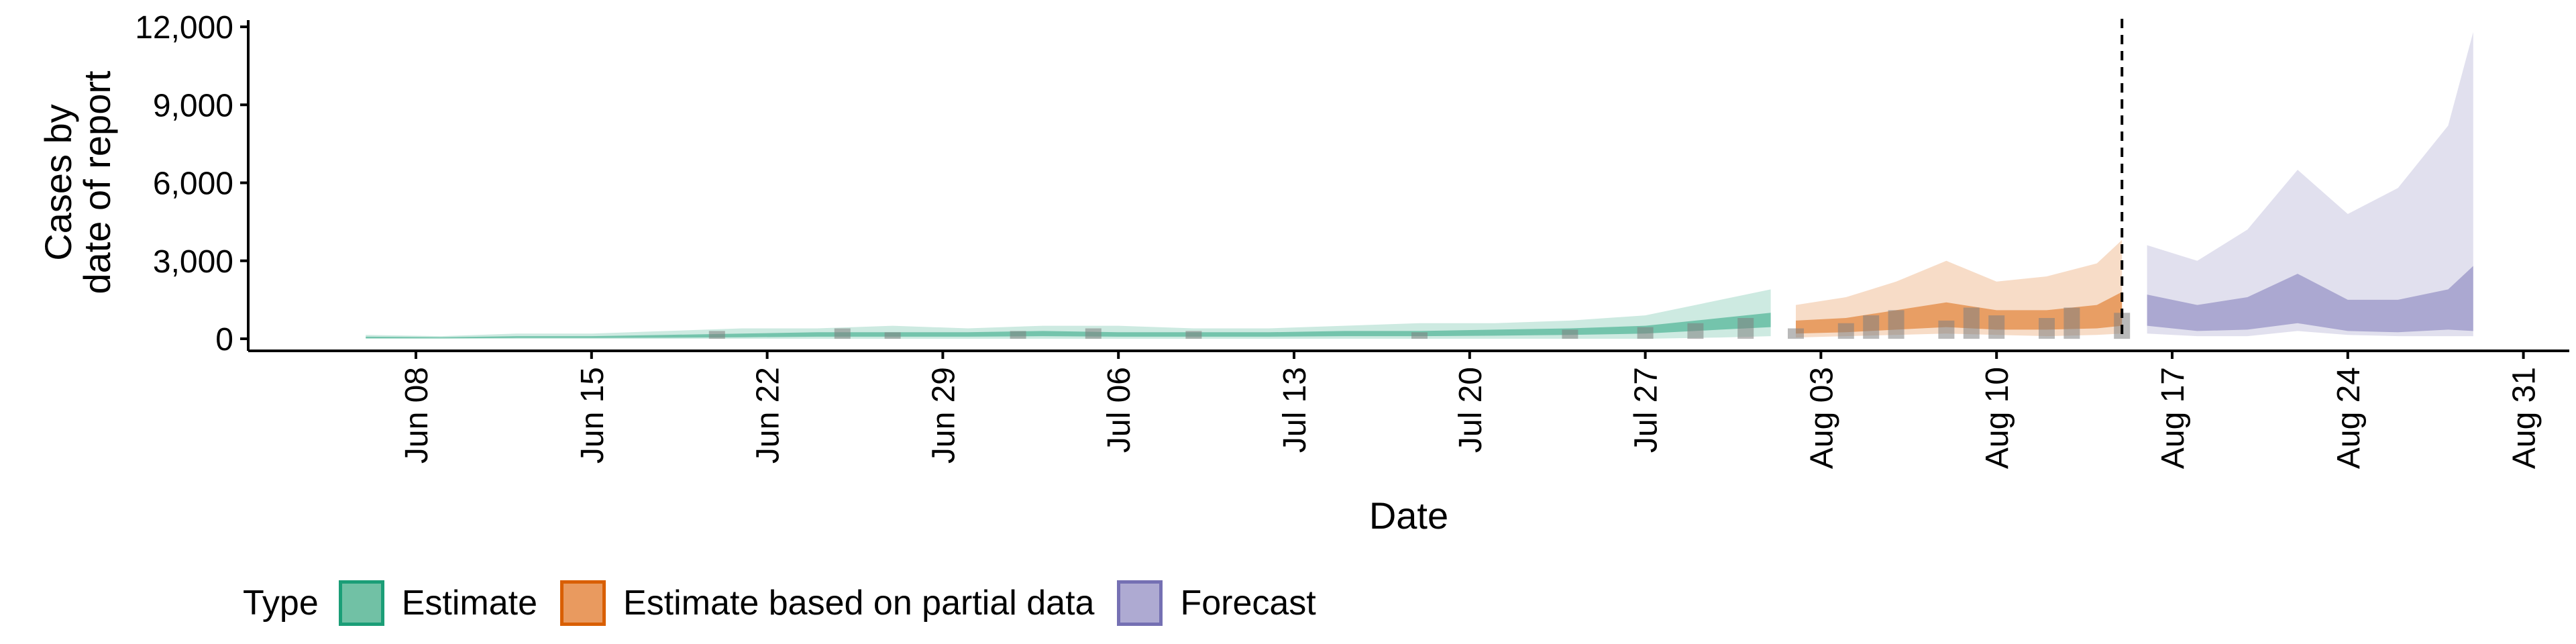 The width and height of the screenshot is (2576, 644). Describe the element at coordinates (1140, 603) in the screenshot. I see `legend-swatch-forecast` at that location.